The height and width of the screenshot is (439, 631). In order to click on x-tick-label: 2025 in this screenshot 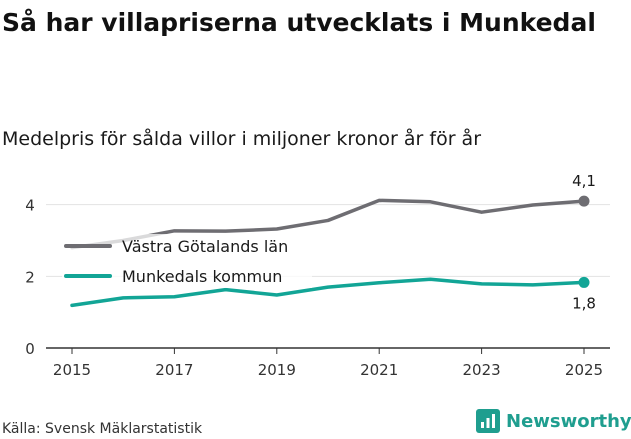, I will do `click(584, 370)`.